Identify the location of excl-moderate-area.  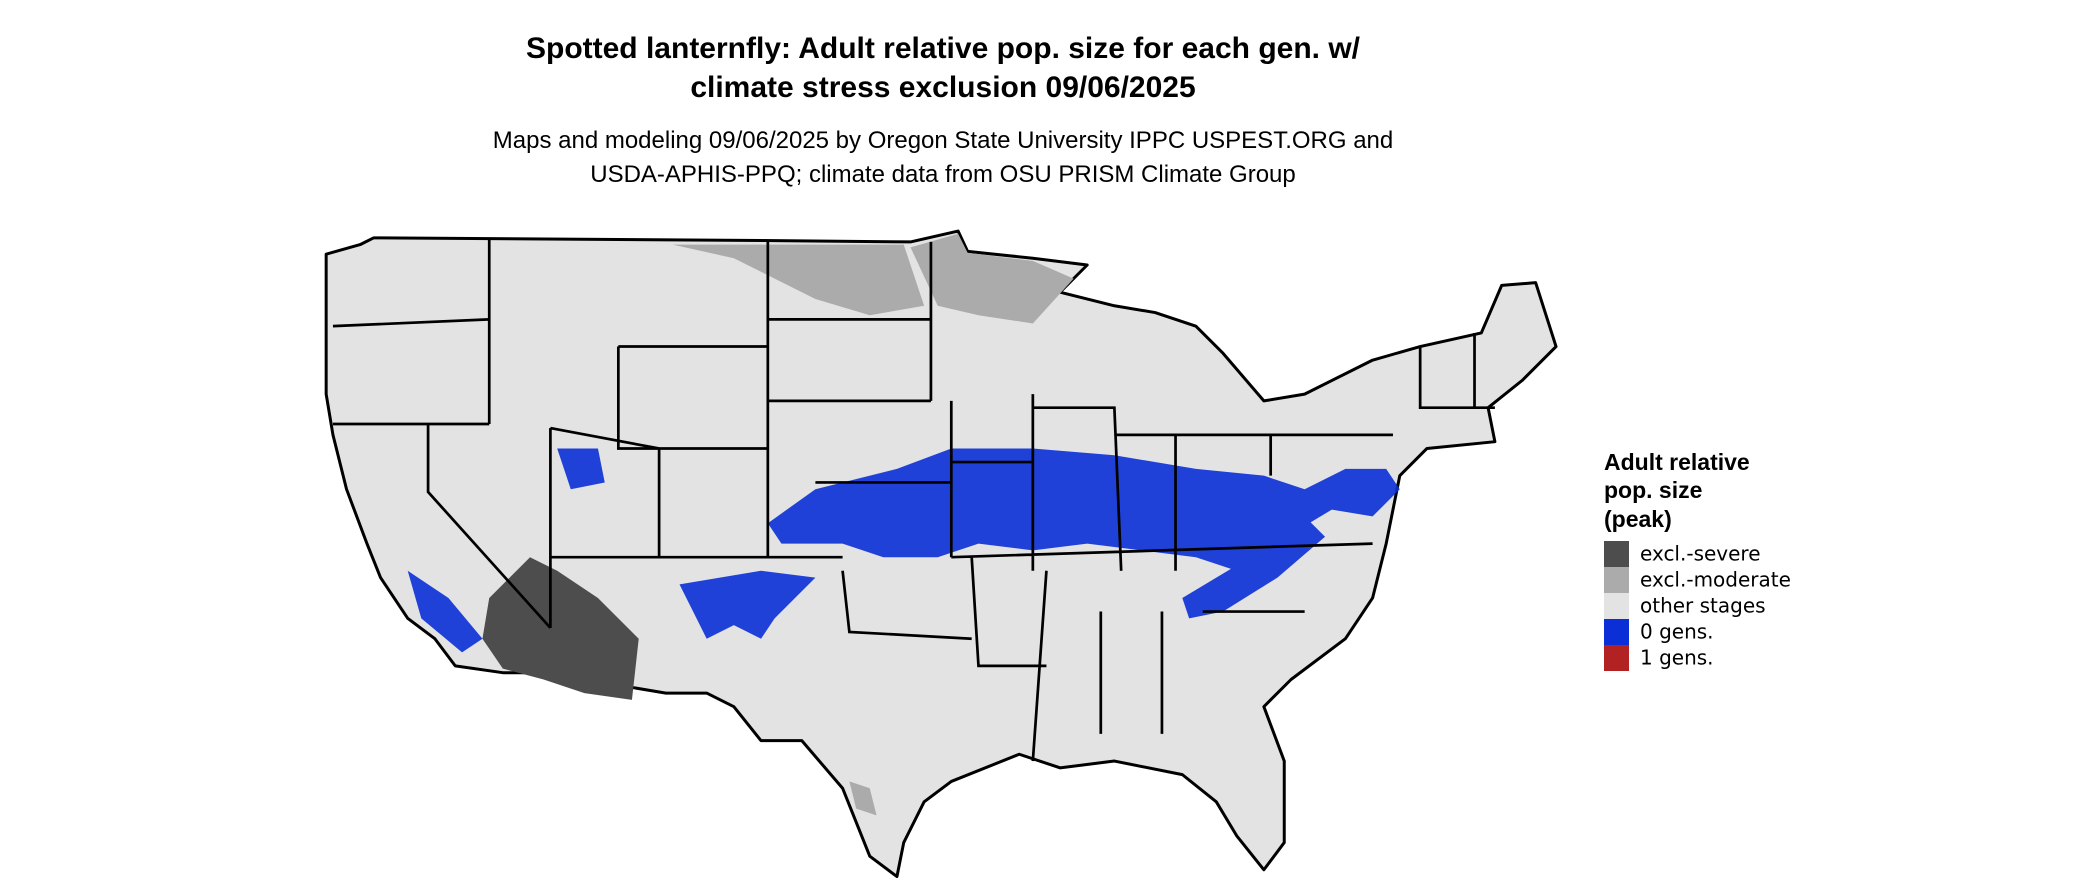
(873, 524).